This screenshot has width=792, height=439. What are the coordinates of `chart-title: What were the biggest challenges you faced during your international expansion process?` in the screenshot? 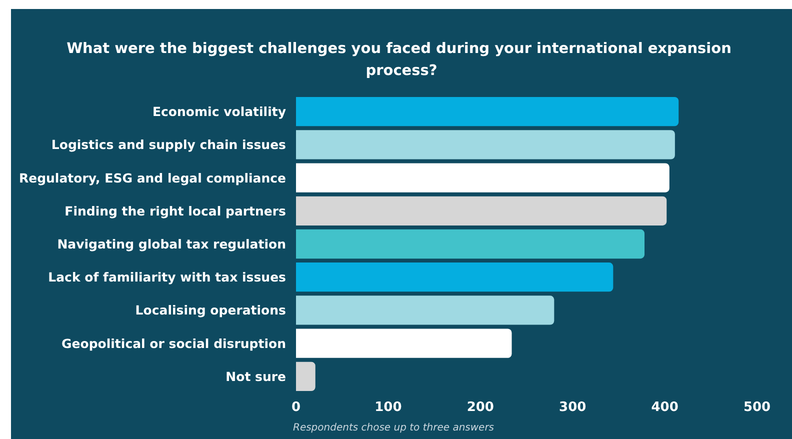 It's located at (401, 60).